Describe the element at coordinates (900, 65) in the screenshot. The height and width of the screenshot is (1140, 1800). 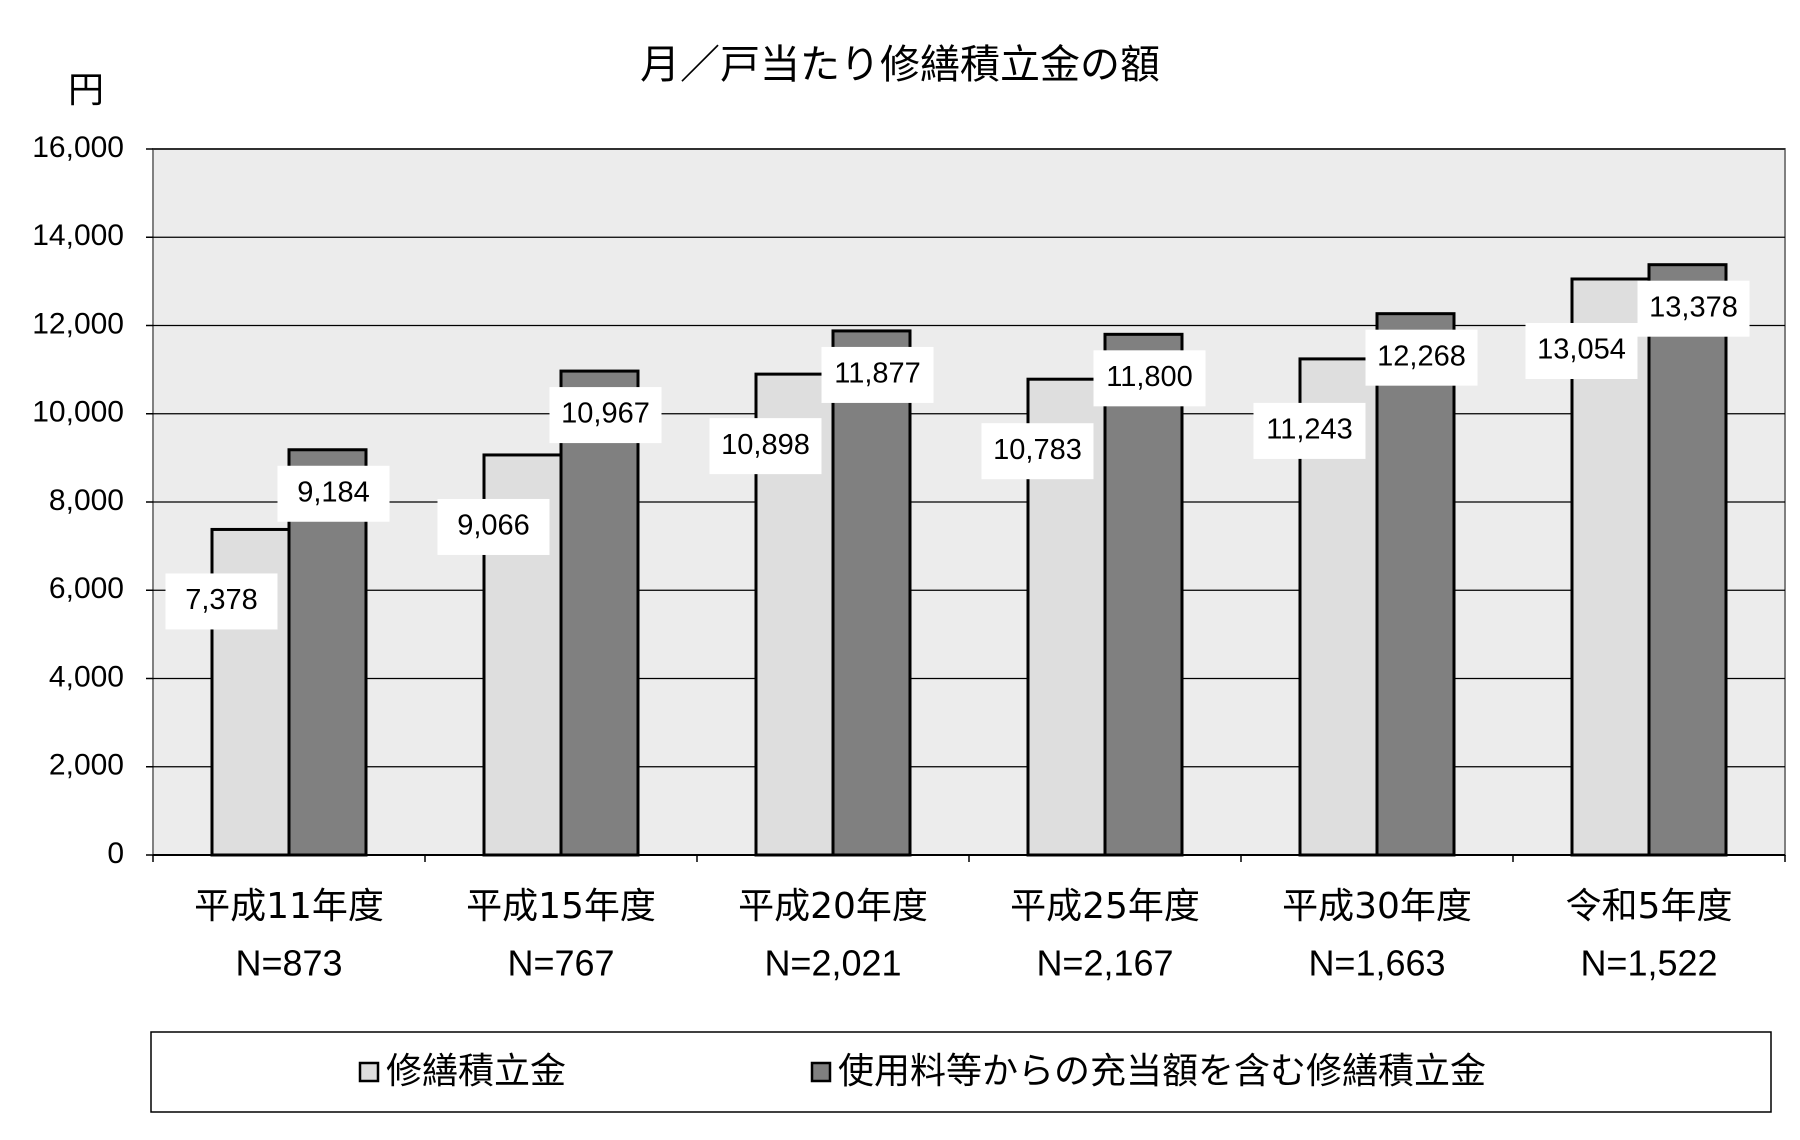
I see `chart-title: 月／戸当たり修繕積立金の額` at that location.